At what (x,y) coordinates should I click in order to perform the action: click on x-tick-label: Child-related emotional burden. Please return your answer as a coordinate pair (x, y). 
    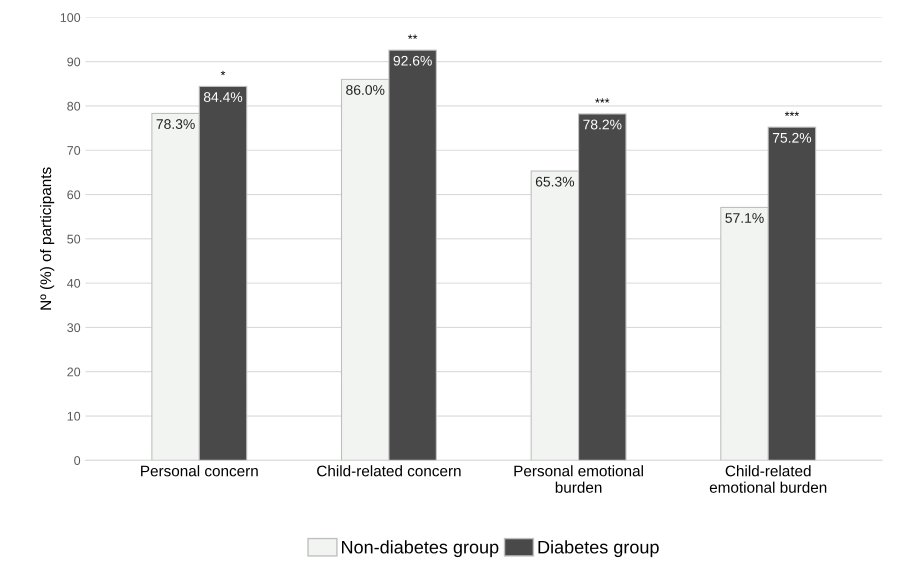
    Looking at the image, I should click on (768, 479).